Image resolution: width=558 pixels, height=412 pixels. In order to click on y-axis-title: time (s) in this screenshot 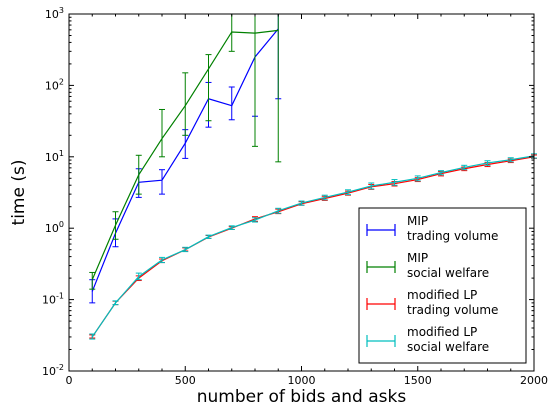, I will do `click(19, 193)`.